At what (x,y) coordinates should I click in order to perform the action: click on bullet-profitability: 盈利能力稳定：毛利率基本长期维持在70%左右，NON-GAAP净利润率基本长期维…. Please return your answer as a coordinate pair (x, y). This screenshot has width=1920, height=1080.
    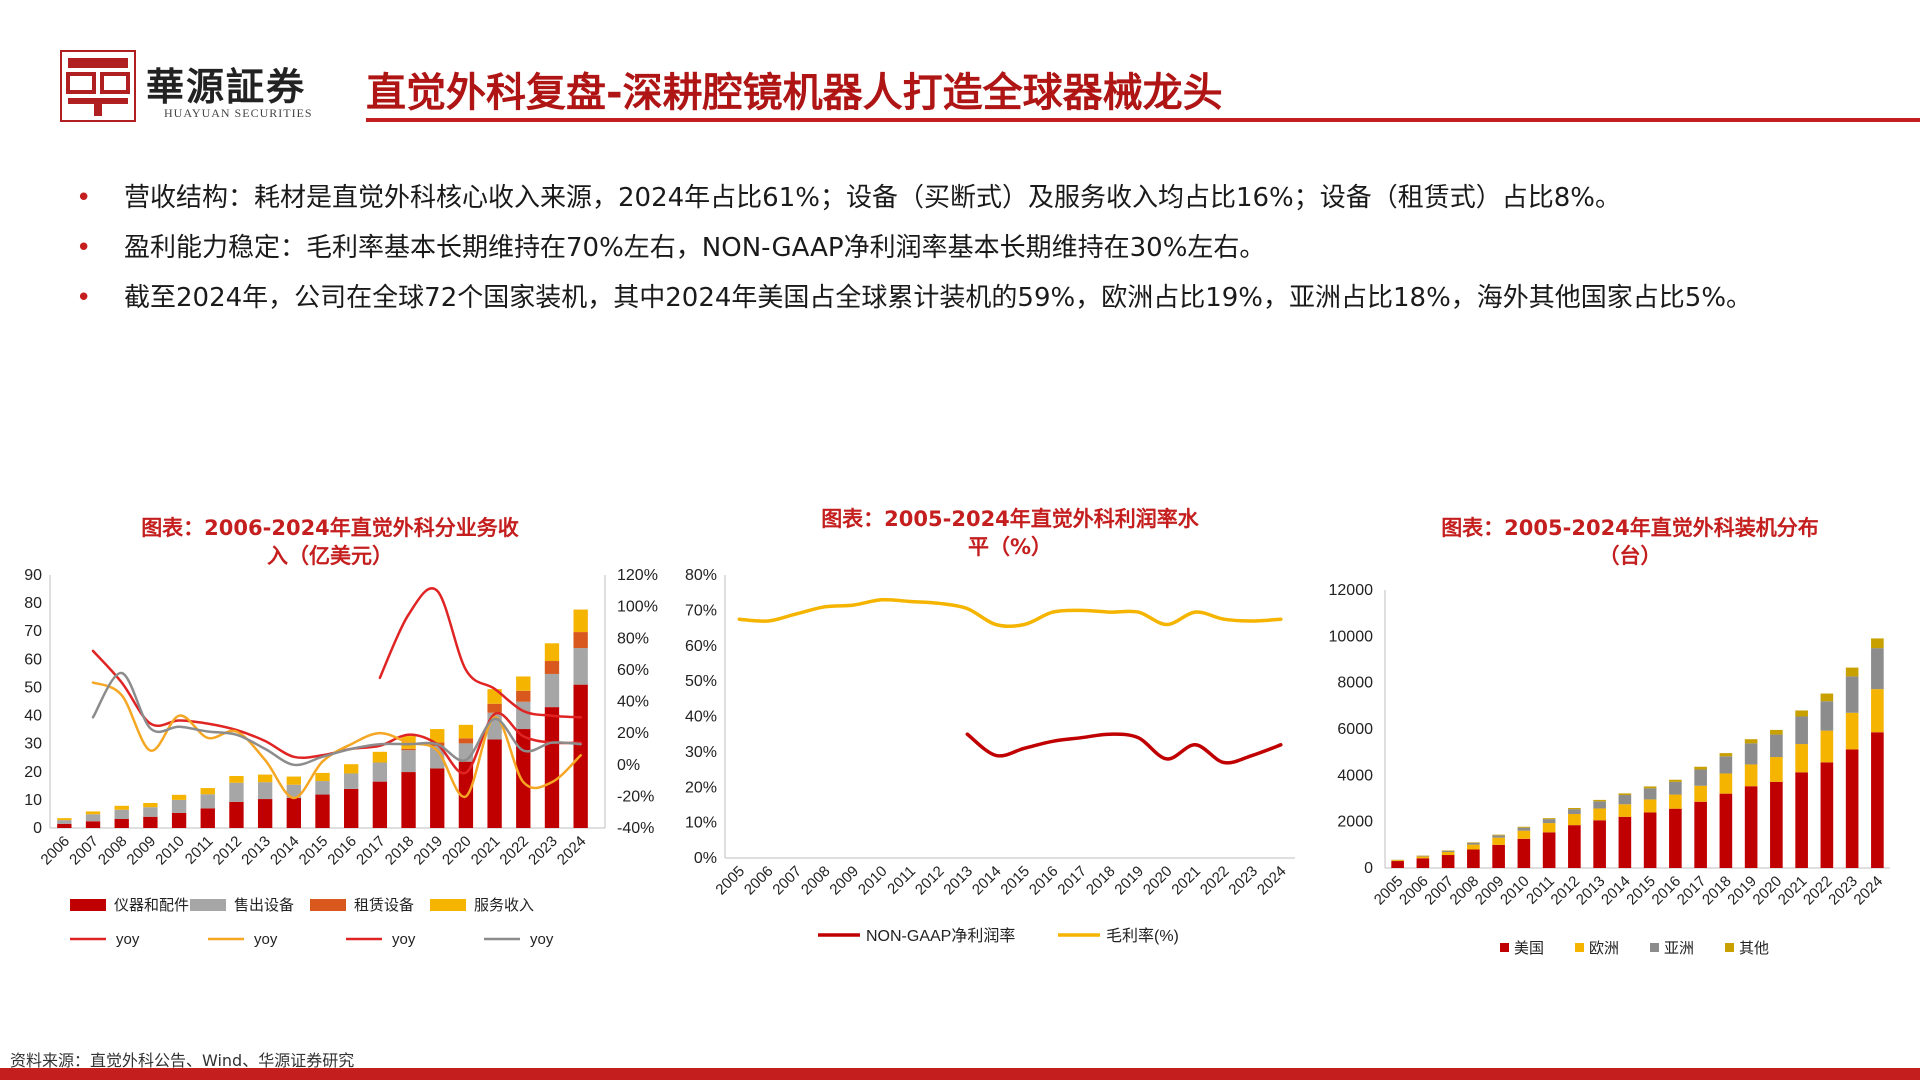
    Looking at the image, I should click on (955, 248).